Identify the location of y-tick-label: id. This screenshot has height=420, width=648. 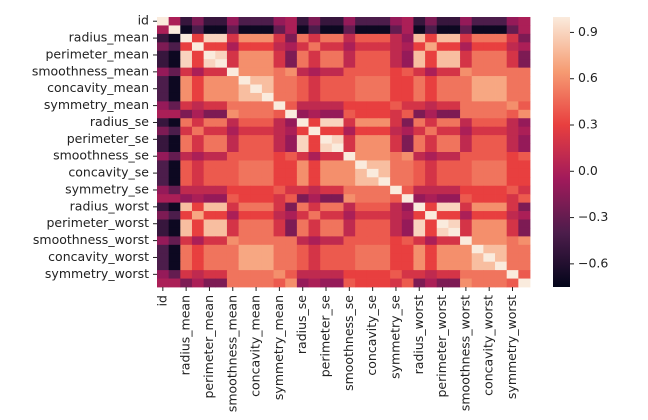
(143, 20).